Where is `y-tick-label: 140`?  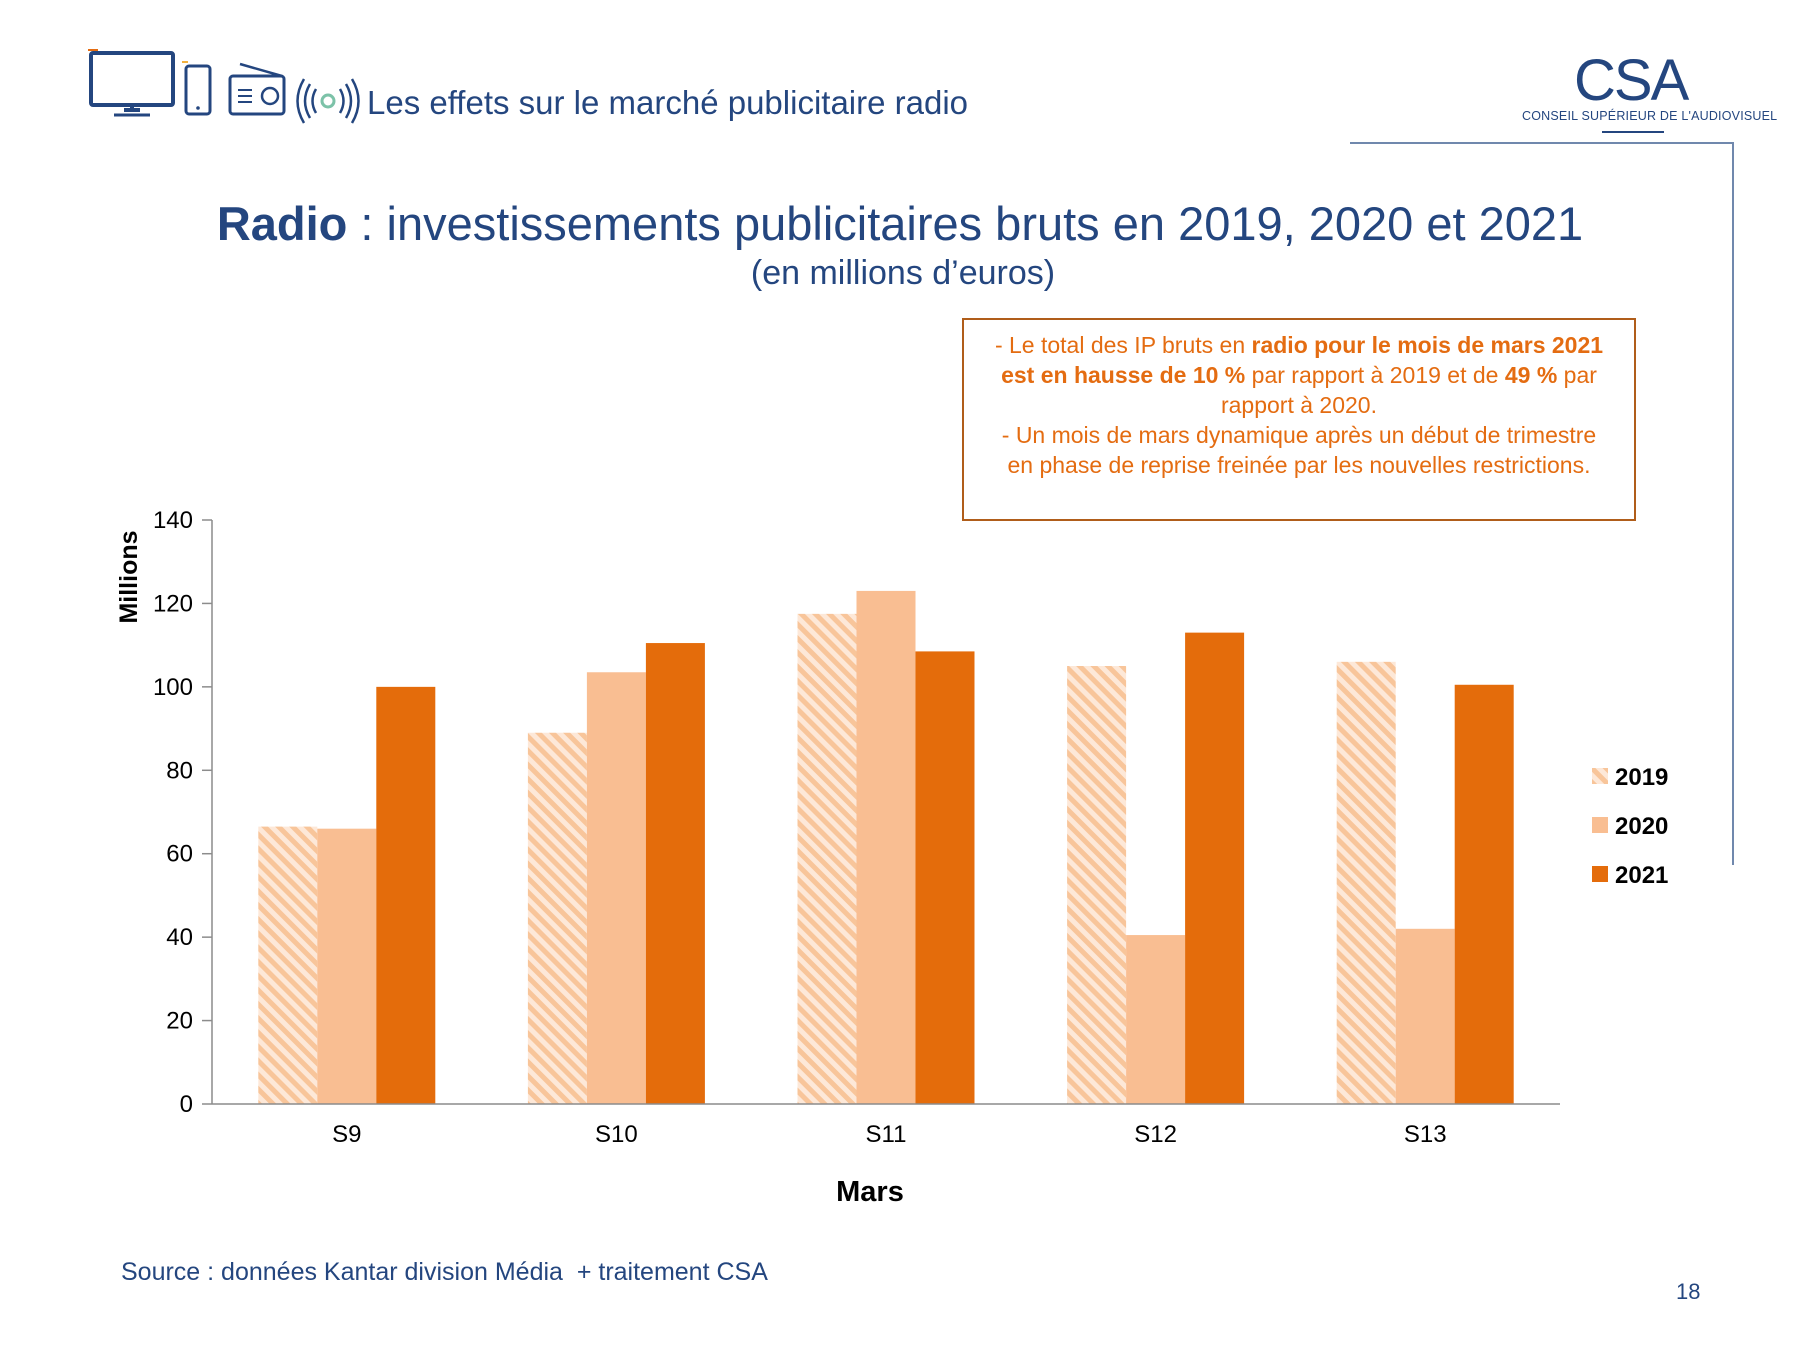 y-tick-label: 140 is located at coordinates (173, 520).